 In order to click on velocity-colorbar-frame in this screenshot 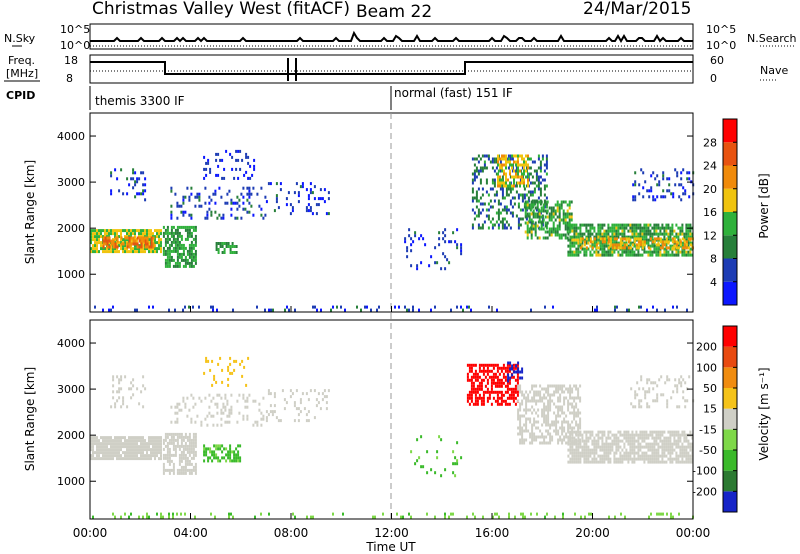, I will do `click(730, 419)`.